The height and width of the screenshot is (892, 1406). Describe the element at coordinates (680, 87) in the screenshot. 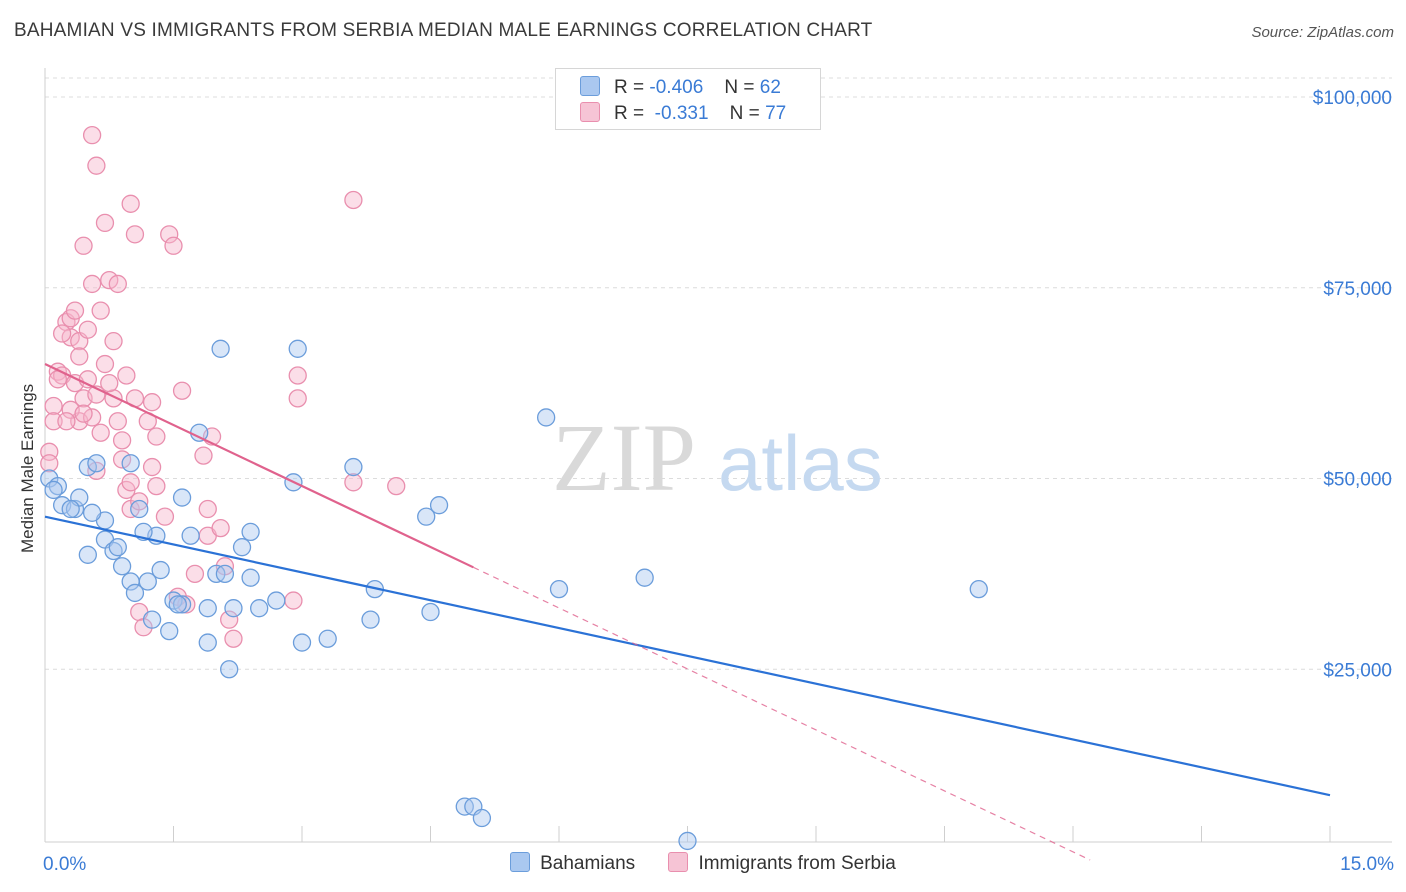

I see `legend-row-bahamians: R = -0.406 N = 62` at that location.